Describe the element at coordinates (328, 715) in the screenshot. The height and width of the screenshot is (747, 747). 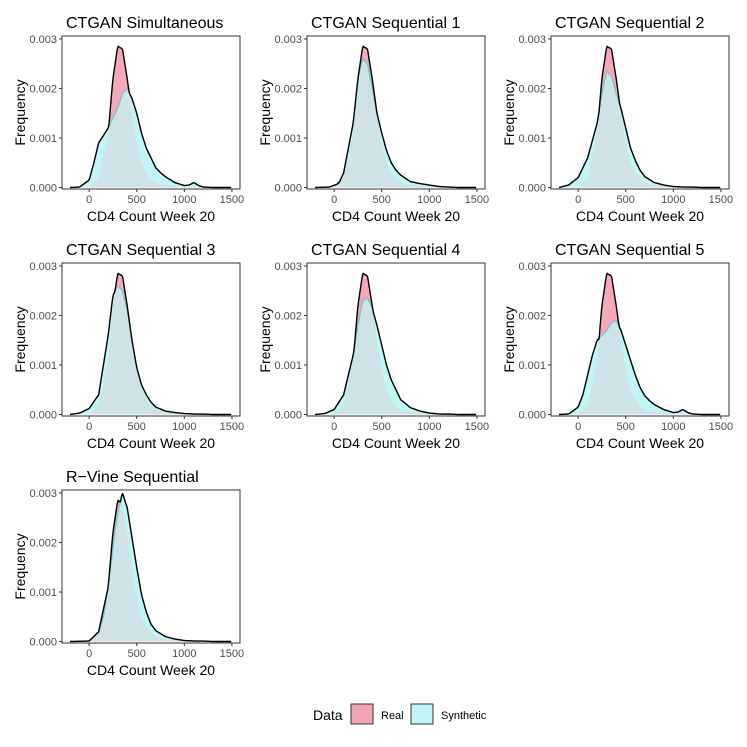
I see `legend-title: Data` at that location.